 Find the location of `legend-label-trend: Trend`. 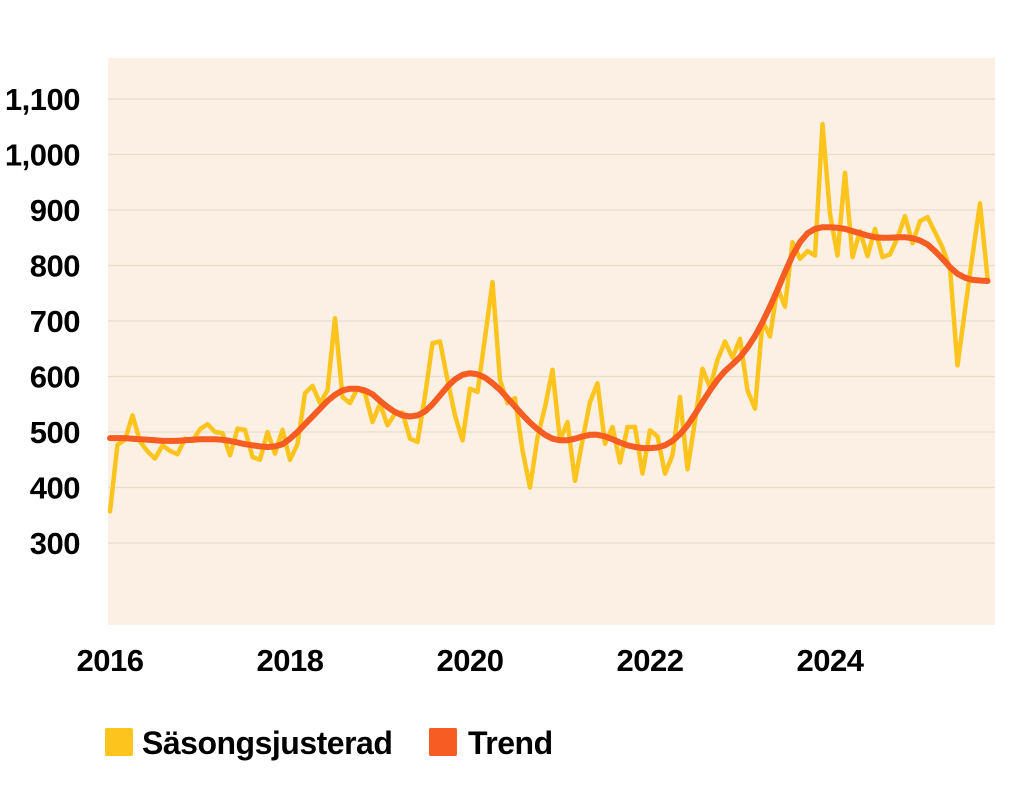

legend-label-trend: Trend is located at coordinates (510, 743).